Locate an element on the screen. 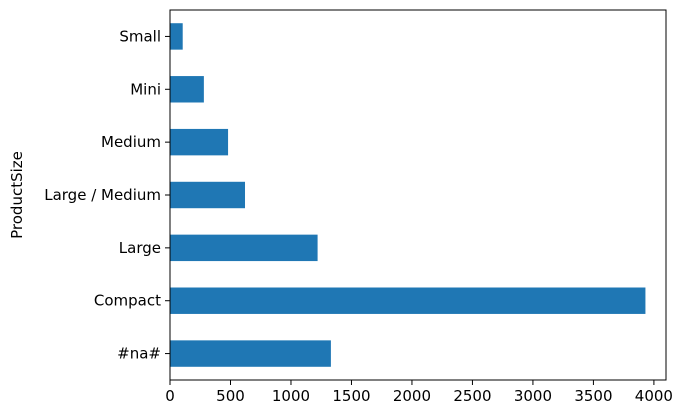 This screenshot has height=414, width=681. y-tick-label-small: Small is located at coordinates (140, 36).